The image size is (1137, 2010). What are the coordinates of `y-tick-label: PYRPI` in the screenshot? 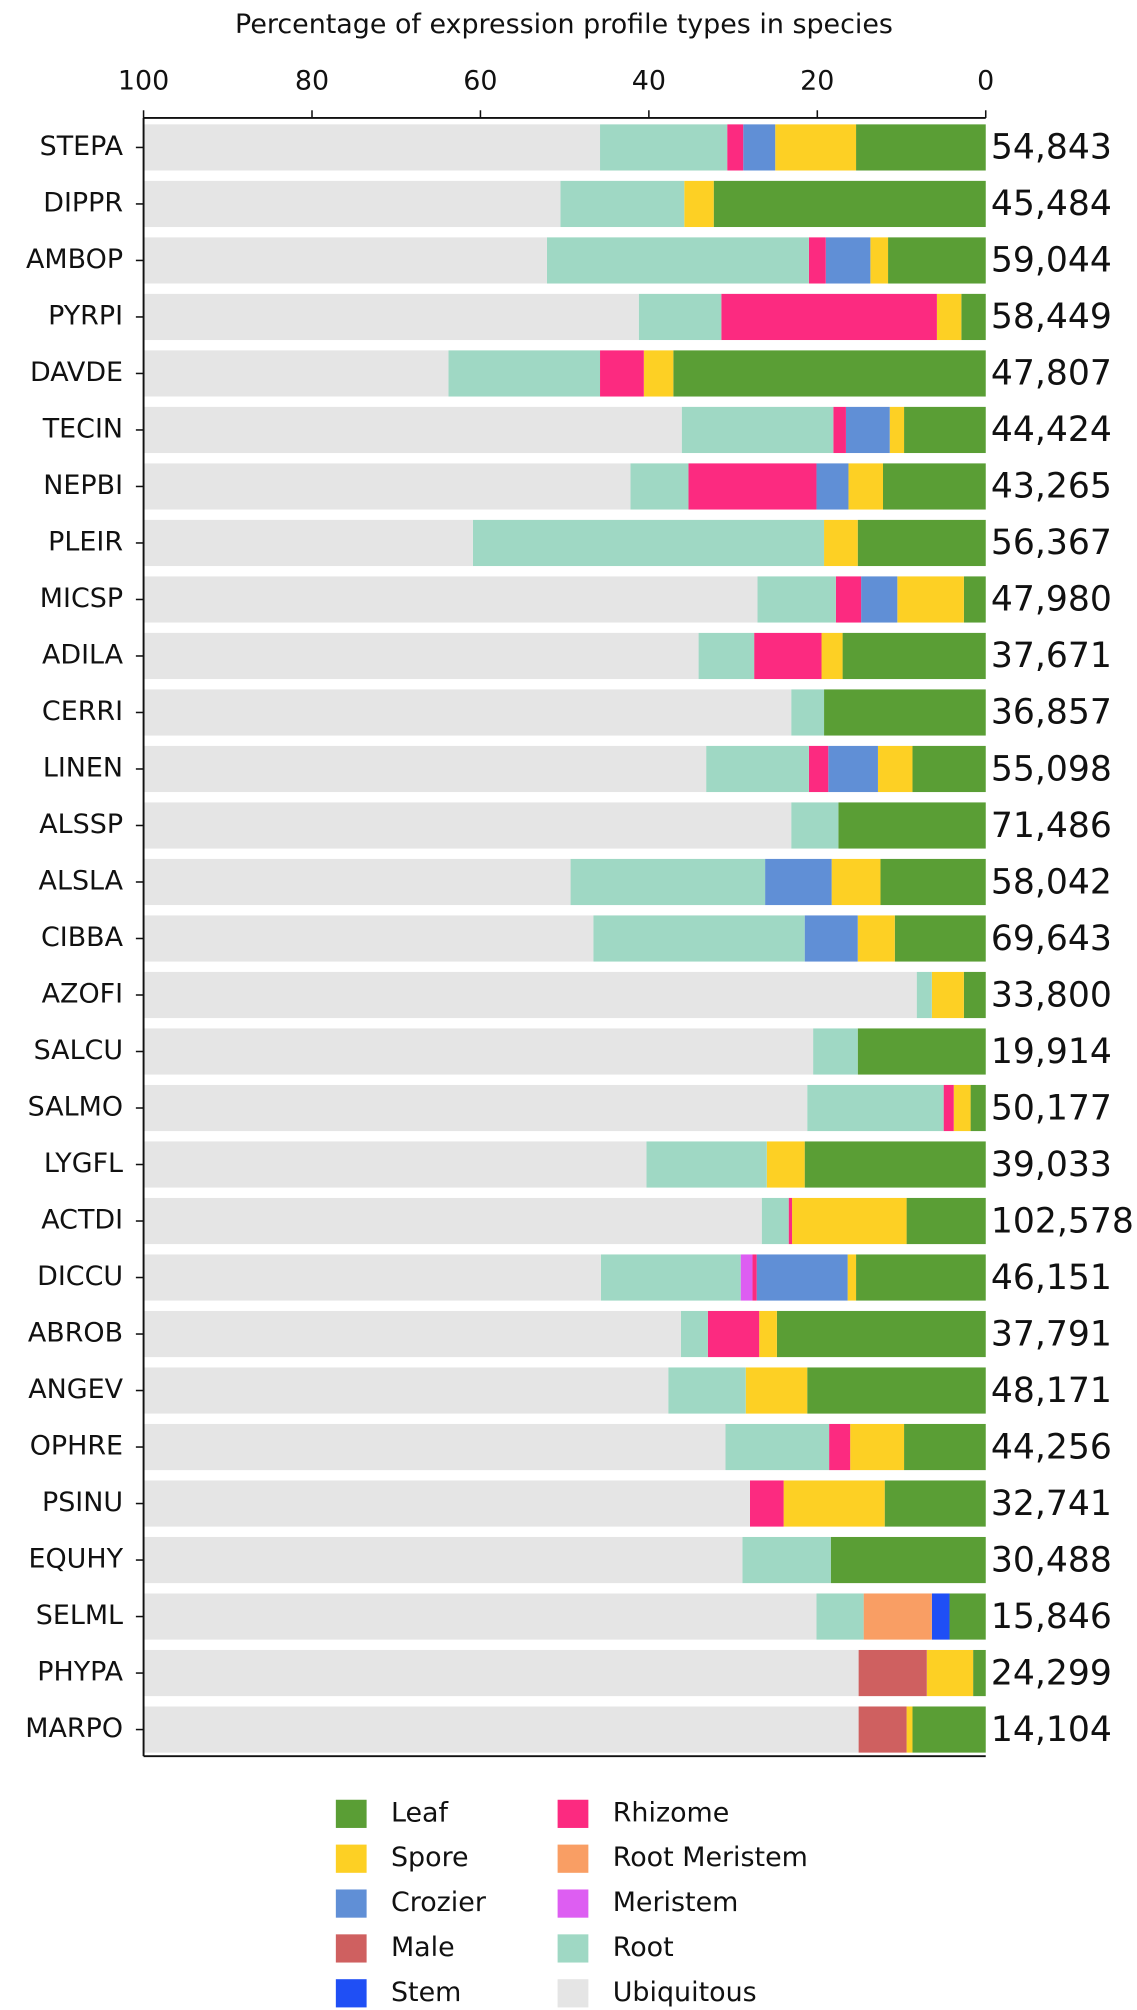 It's located at (85, 315).